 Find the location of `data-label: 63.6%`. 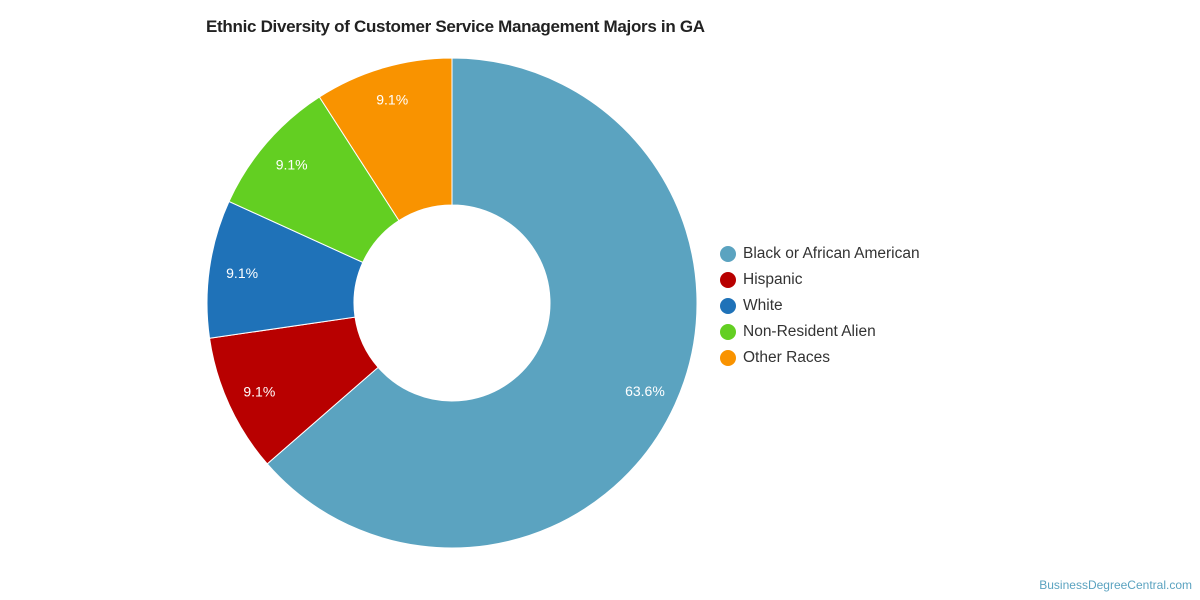

data-label: 63.6% is located at coordinates (645, 391).